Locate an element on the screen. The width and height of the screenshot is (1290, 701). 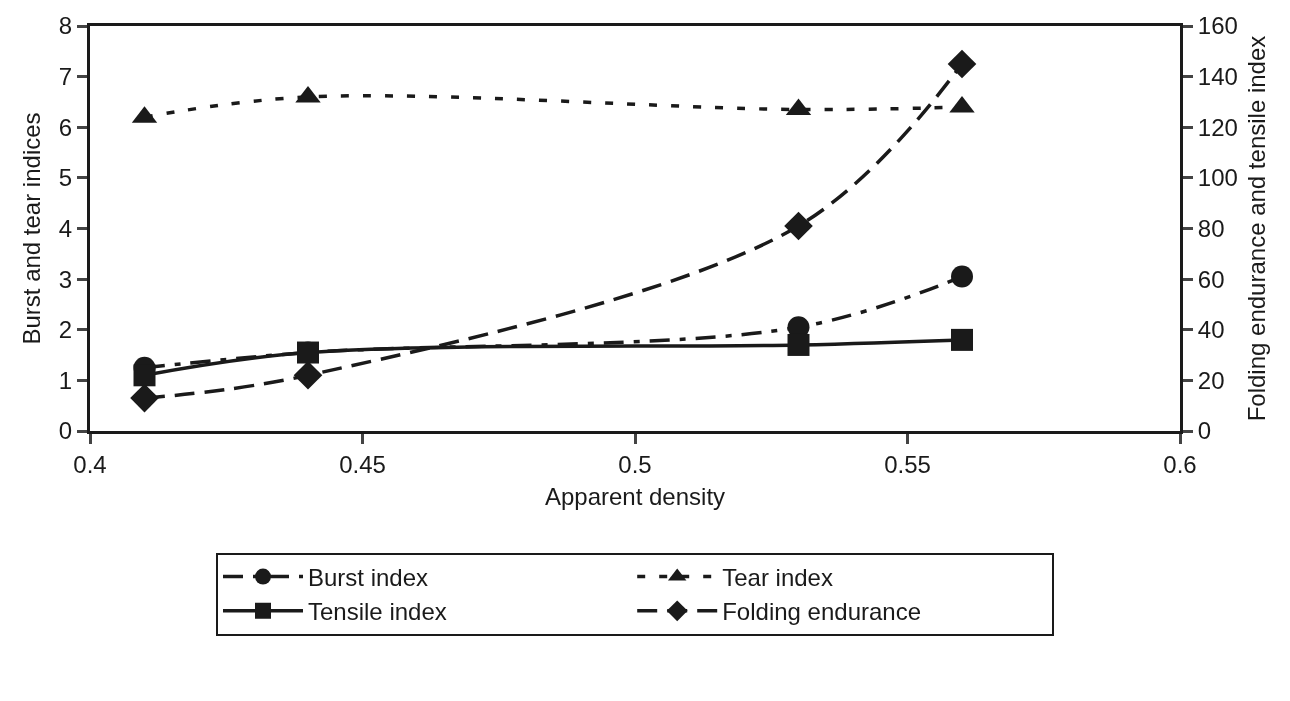
y-tick-label: 4 is located at coordinates (65, 228).